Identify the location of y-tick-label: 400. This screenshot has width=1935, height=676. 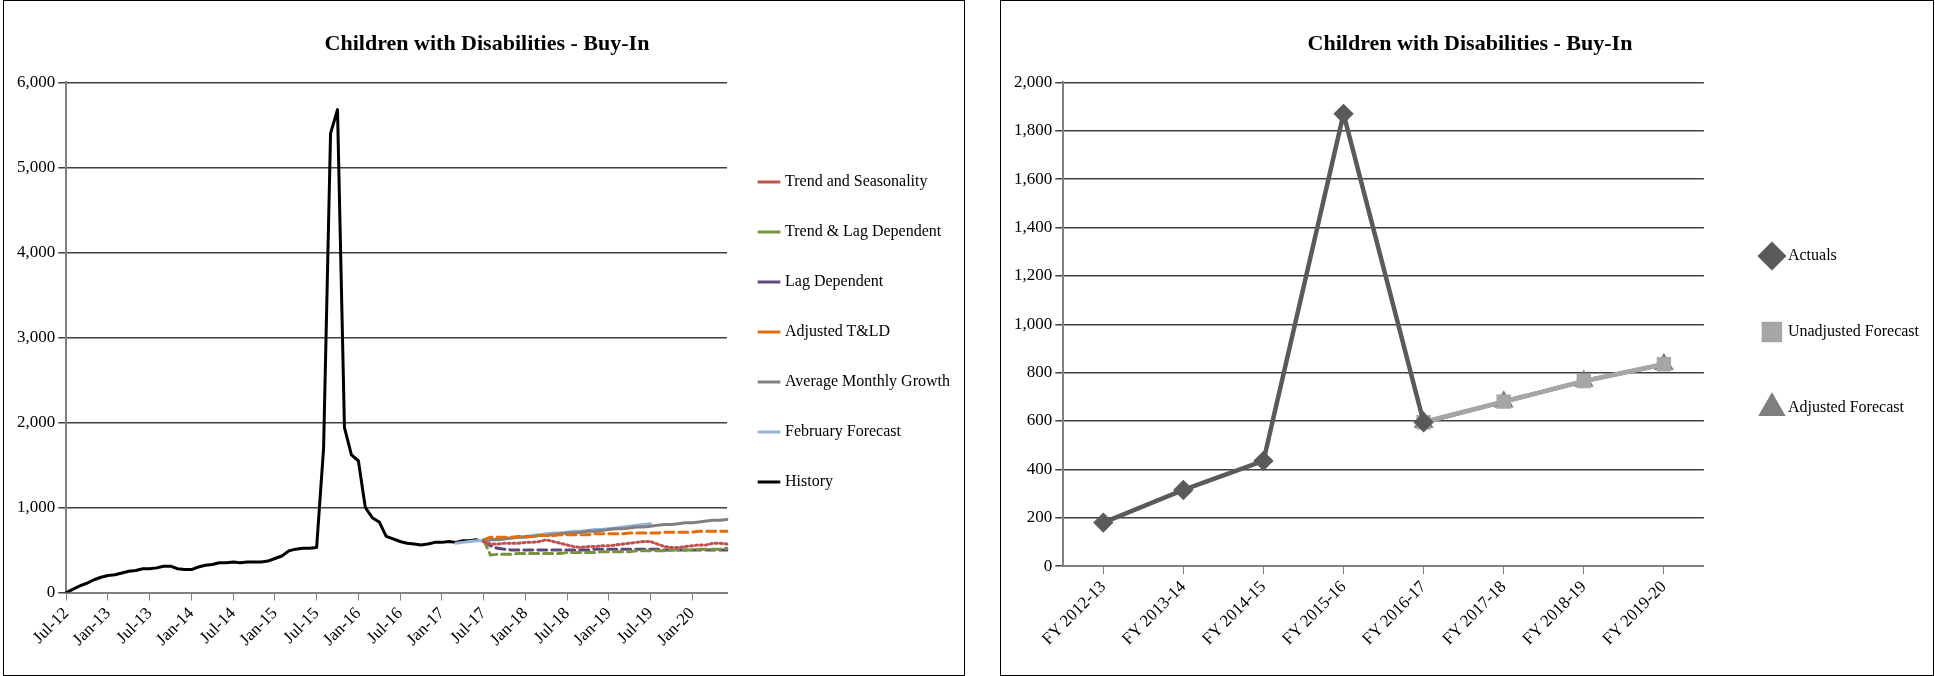
(1039, 468).